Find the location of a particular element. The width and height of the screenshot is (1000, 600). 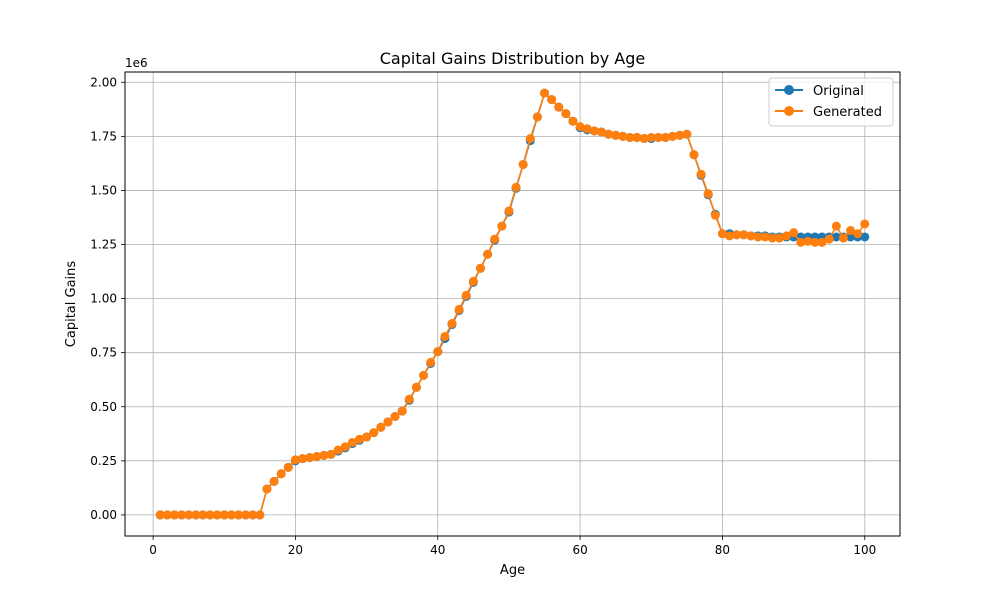

x-tick-label: 60 is located at coordinates (579, 550).